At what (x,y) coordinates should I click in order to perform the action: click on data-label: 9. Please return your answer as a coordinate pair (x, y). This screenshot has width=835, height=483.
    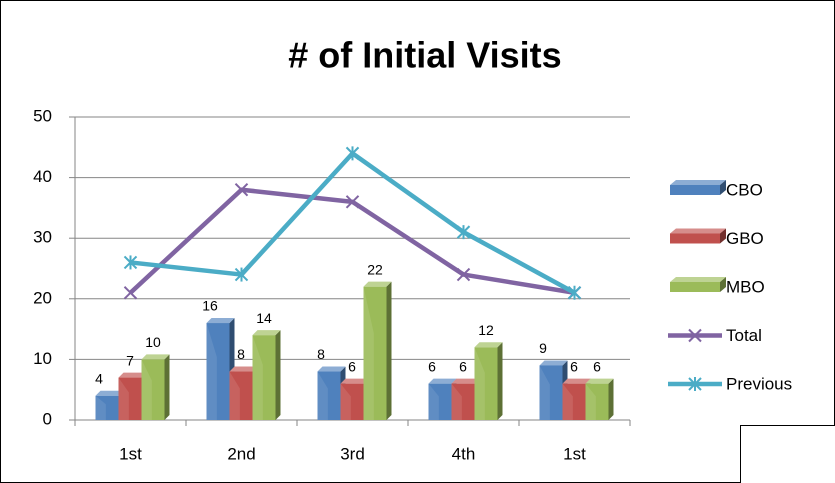
    Looking at the image, I should click on (543, 348).